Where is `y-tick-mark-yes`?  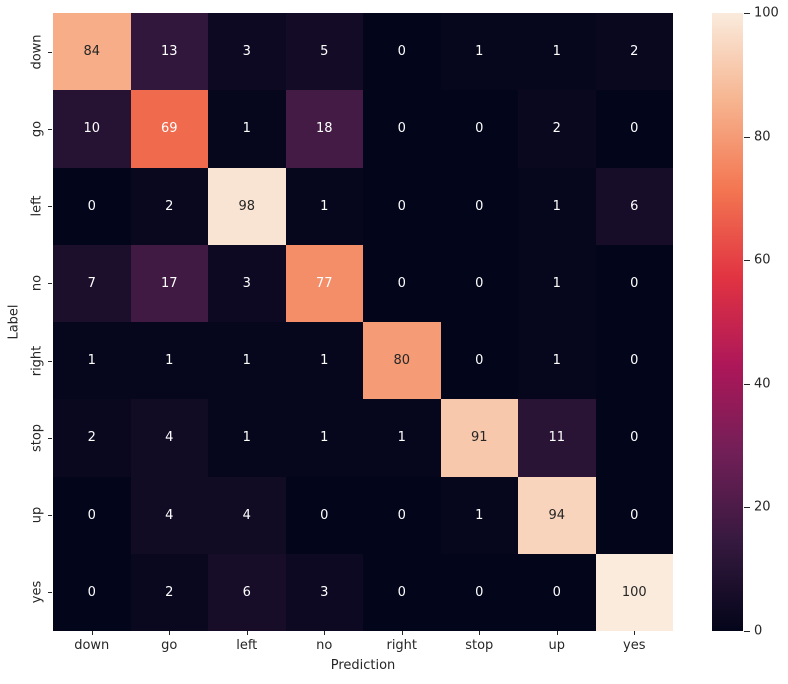
y-tick-mark-yes is located at coordinates (50, 593).